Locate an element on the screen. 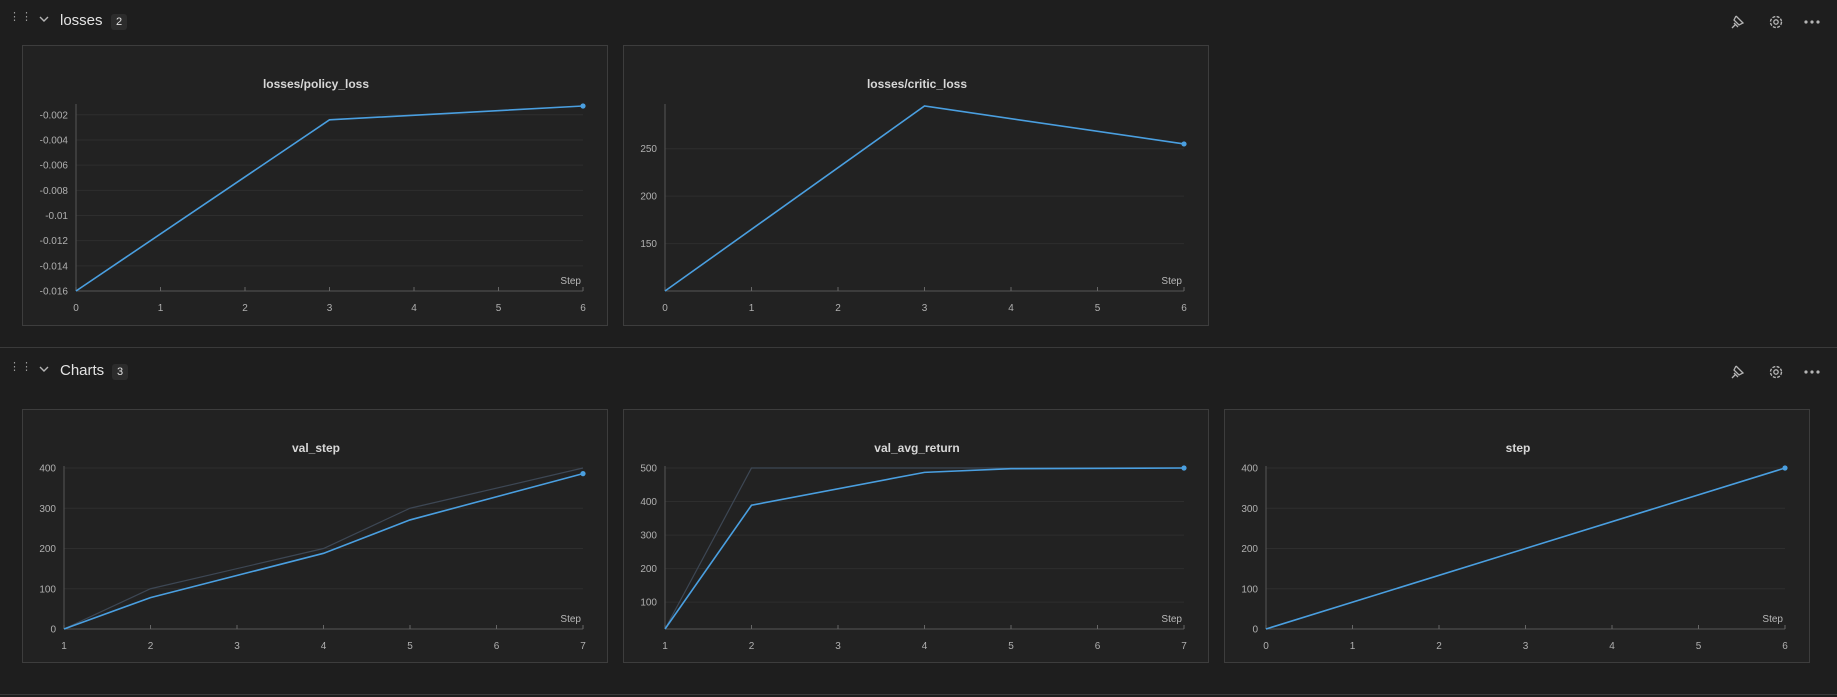 The height and width of the screenshot is (697, 1837). y-tick-label: -0.006 is located at coordinates (54, 166).